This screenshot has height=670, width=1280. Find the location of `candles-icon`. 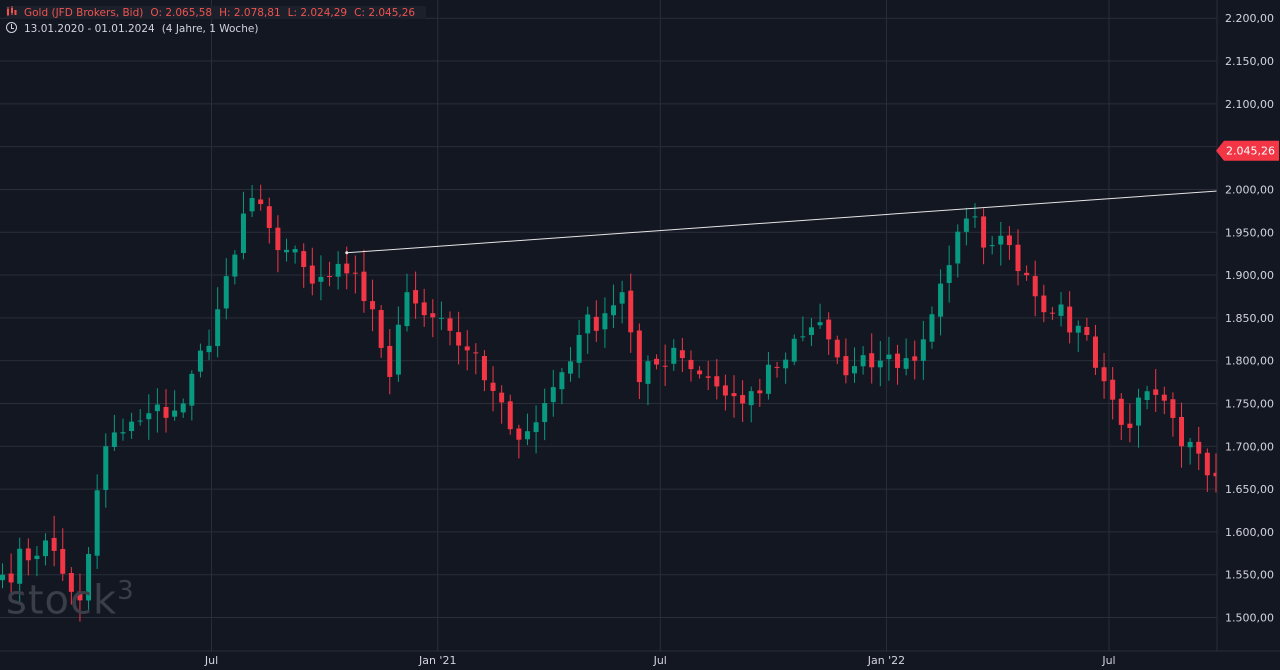

candles-icon is located at coordinates (11, 11).